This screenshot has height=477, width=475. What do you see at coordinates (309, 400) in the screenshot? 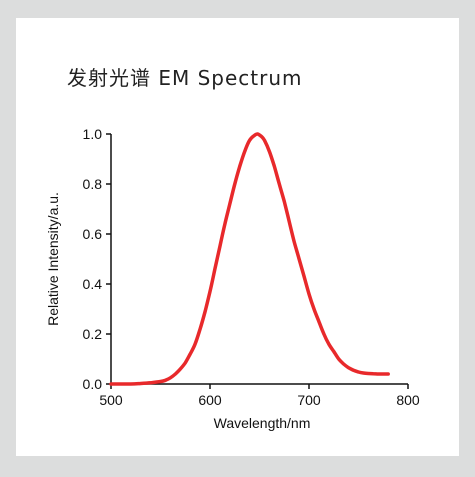
I see `x-tick-label: 700` at bounding box center [309, 400].